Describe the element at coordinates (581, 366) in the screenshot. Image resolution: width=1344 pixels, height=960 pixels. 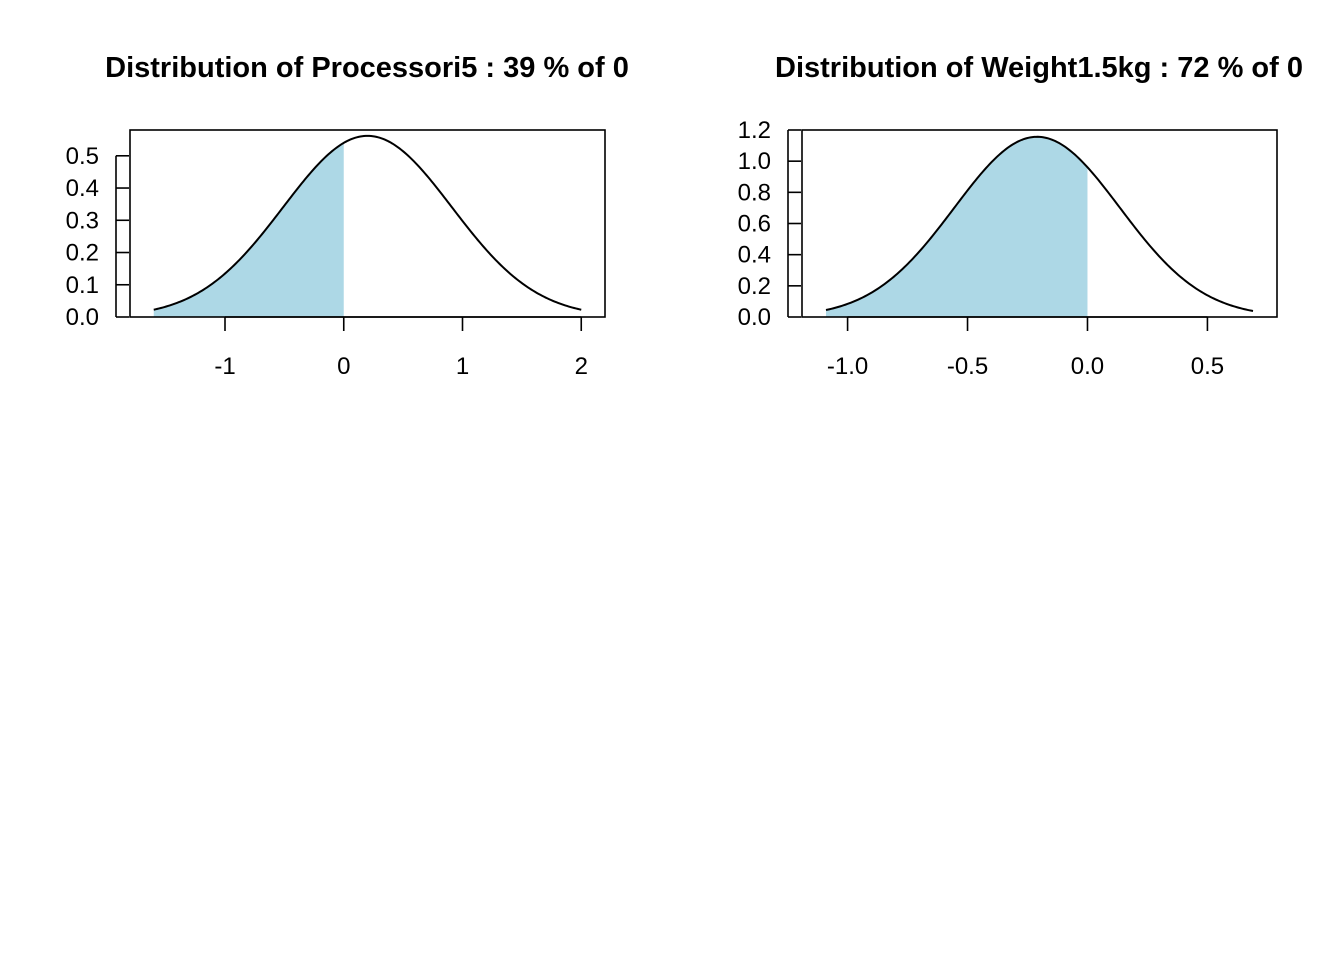
I see `x-tick-label: 2` at that location.